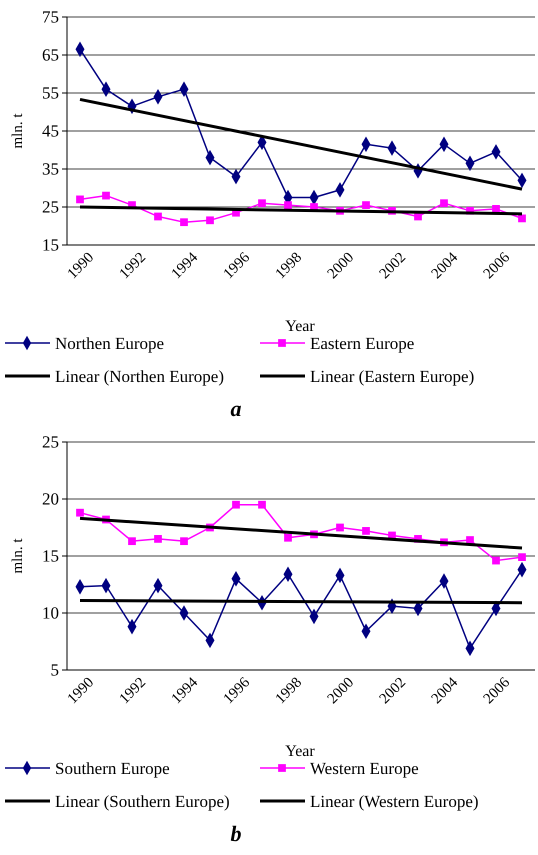  What do you see at coordinates (236, 833) in the screenshot?
I see `text: b` at bounding box center [236, 833].